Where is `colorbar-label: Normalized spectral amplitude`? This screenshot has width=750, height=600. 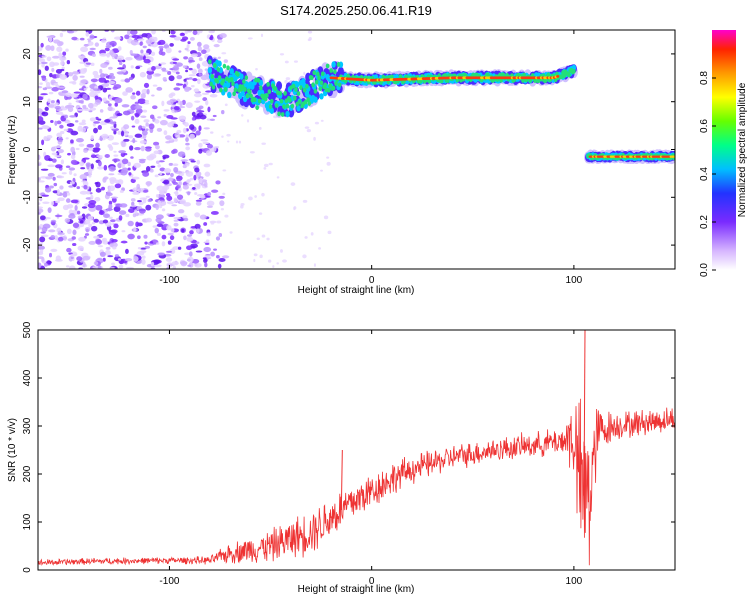 colorbar-label: Normalized spectral amplitude is located at coordinates (742, 149).